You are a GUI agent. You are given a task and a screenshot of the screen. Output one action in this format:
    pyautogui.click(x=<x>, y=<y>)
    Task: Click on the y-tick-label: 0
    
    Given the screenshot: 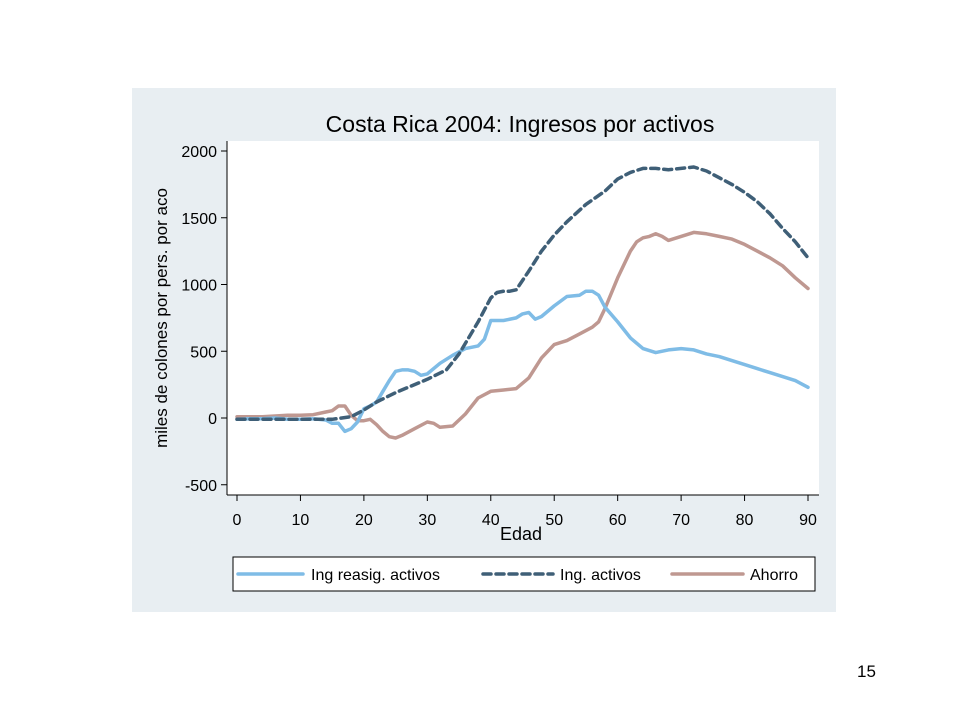 What is the action you would take?
    pyautogui.click(x=212, y=419)
    